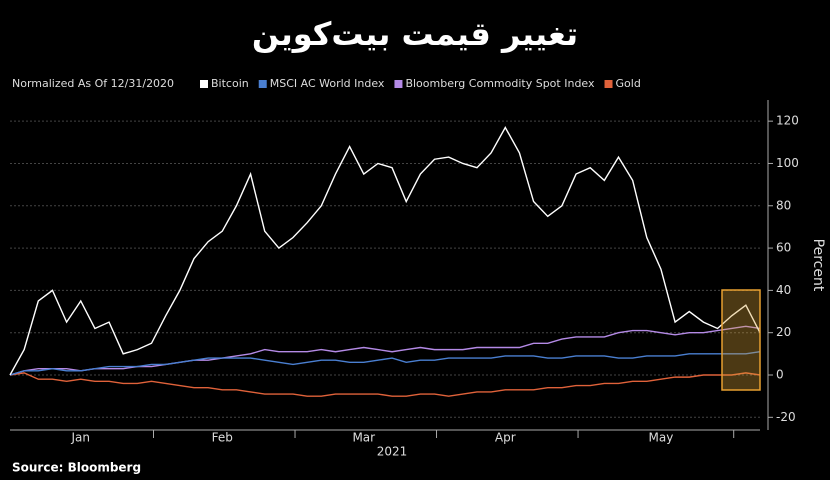  Describe the element at coordinates (661, 438) in the screenshot. I see `x-tick-label: May` at that location.